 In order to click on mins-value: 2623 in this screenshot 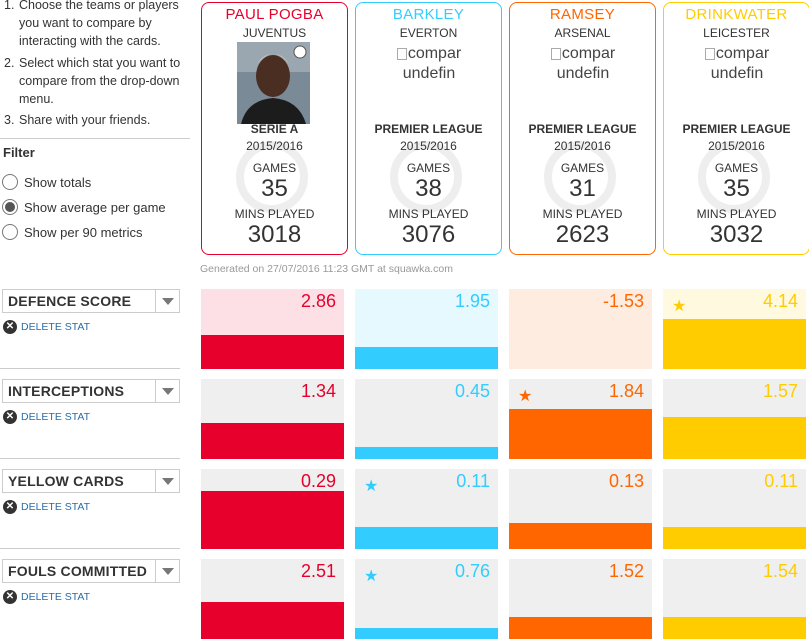, I will do `click(582, 234)`.